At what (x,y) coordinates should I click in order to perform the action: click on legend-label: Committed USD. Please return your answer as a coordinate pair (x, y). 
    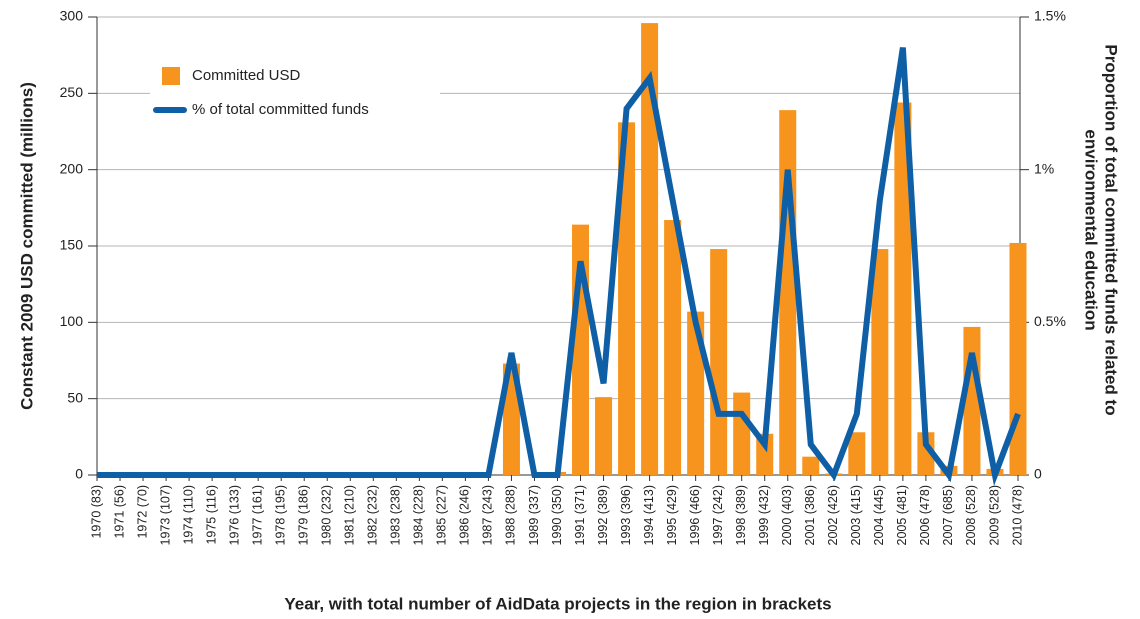
    Looking at the image, I should click on (246, 75).